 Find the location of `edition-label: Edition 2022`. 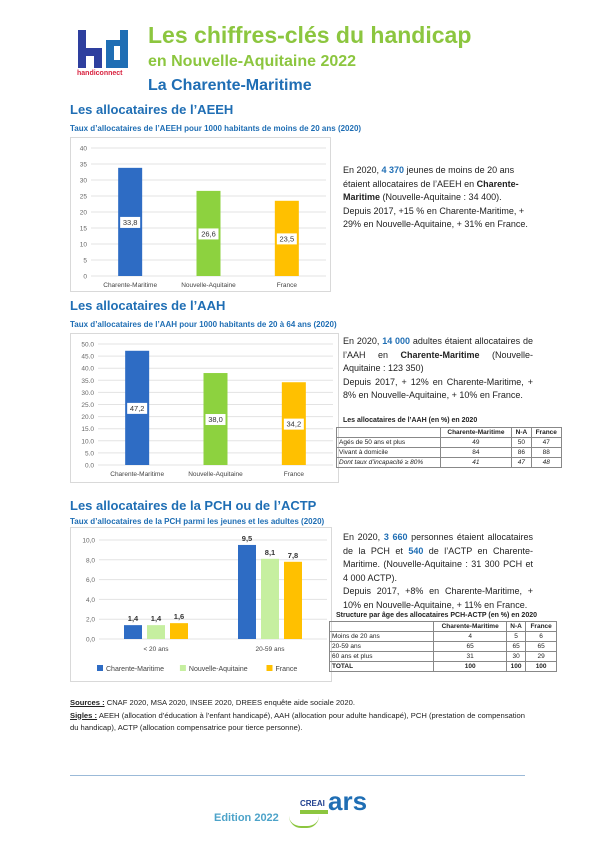

edition-label: Edition 2022 is located at coordinates (246, 818).